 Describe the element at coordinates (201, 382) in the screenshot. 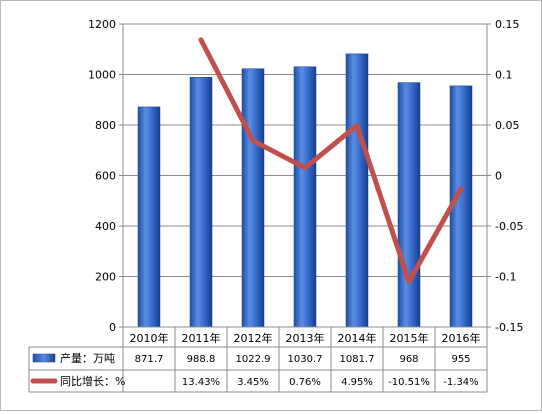

I see `data-label-growth: 13.43%` at that location.